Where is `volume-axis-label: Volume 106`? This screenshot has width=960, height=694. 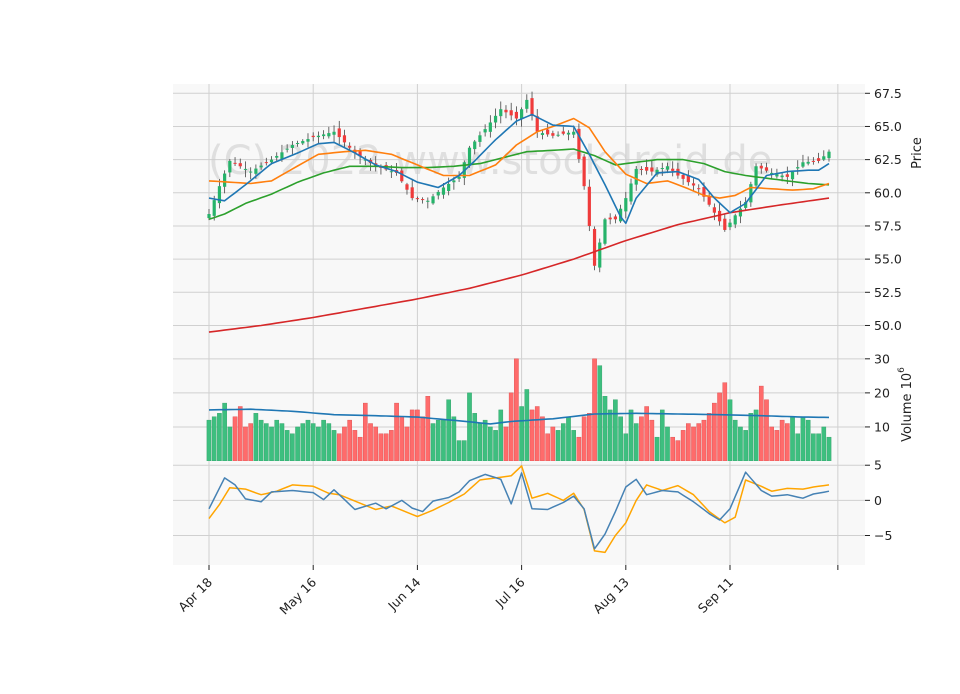
volume-axis-label: Volume 106 is located at coordinates (906, 404).